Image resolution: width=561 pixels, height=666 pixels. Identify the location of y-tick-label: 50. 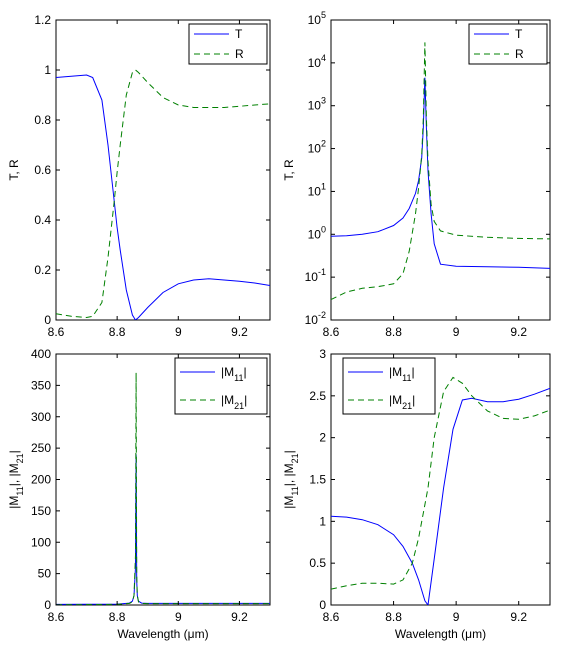
(45, 574).